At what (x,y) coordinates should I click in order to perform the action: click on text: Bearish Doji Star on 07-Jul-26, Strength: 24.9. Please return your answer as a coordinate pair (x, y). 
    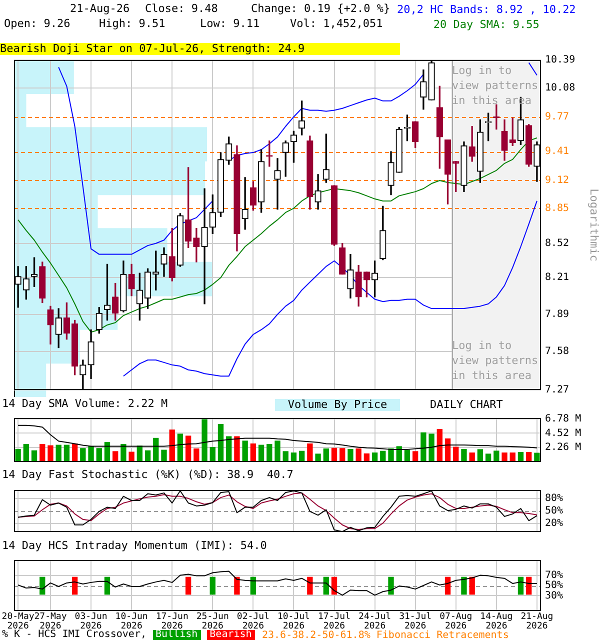
    Looking at the image, I should click on (200, 48).